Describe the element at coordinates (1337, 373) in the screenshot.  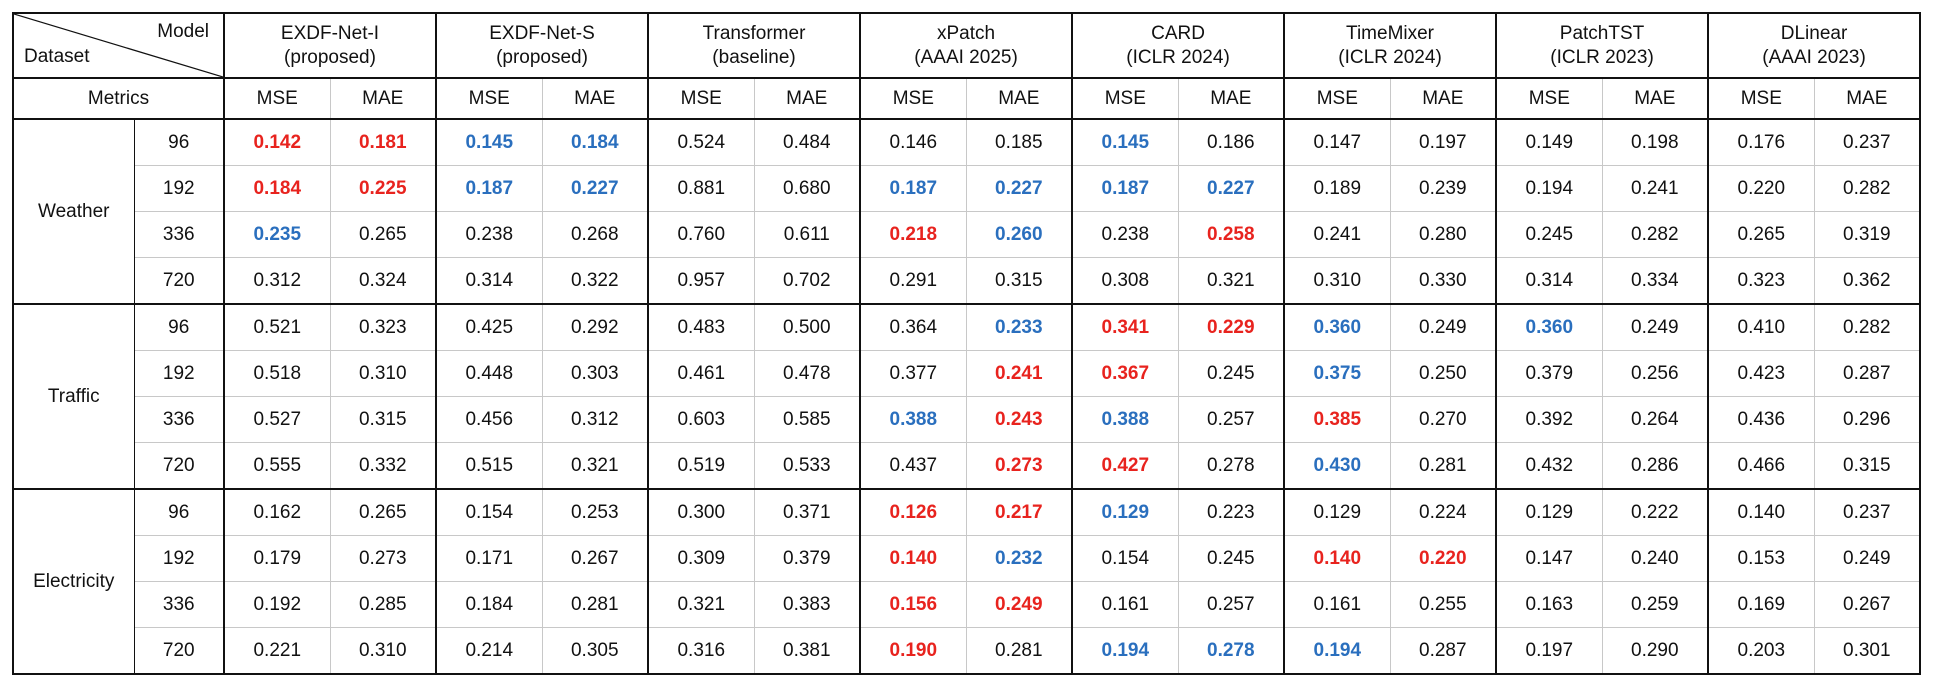
I see `metric-value: 0.375` at that location.